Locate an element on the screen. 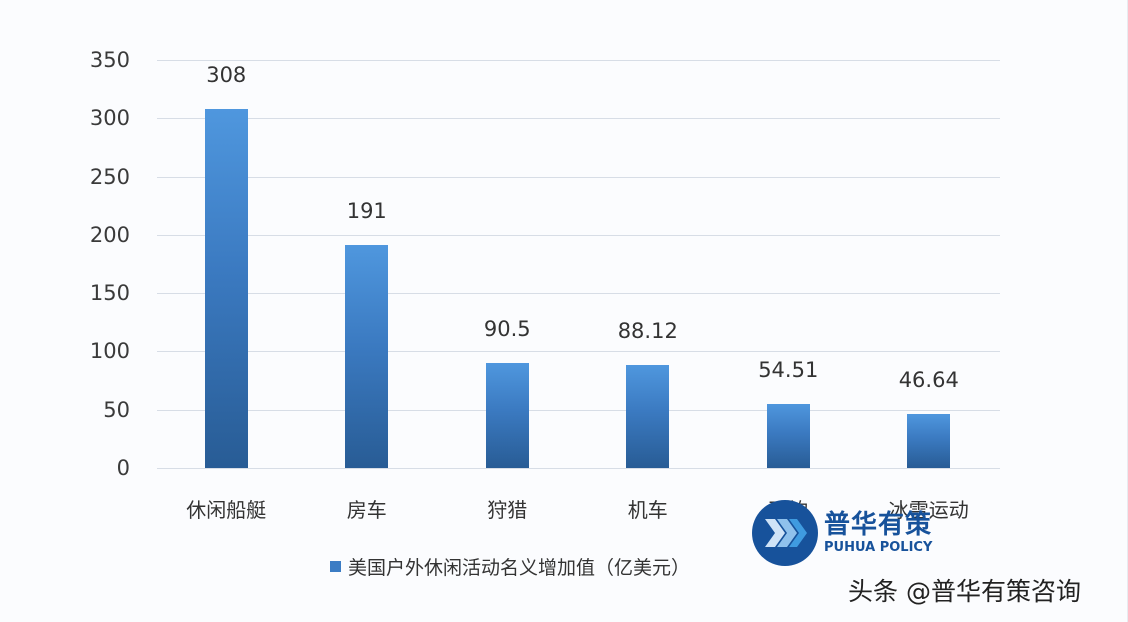 The width and height of the screenshot is (1128, 622). legend-label: 美国户外休闲活动名义增加值（亿美元） is located at coordinates (519, 568).